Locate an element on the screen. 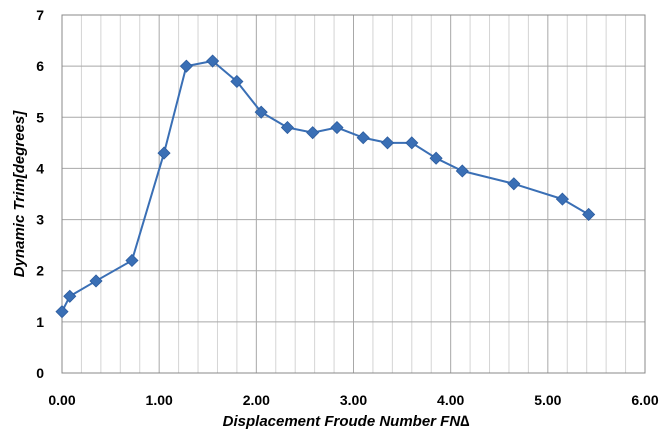  y-tick-label: 1 is located at coordinates (40, 322).